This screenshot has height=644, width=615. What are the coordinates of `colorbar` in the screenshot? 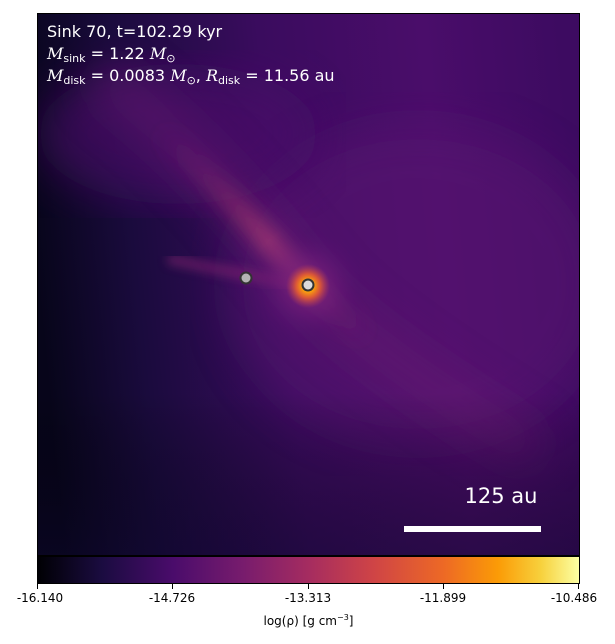 It's located at (308, 570).